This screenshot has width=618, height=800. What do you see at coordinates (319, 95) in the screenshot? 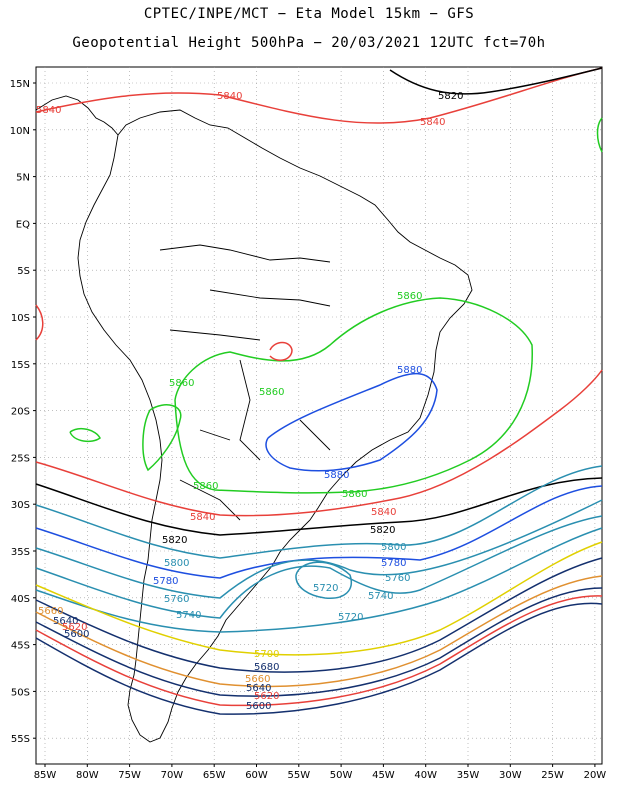
I see `contour-5840-north` at bounding box center [319, 95].